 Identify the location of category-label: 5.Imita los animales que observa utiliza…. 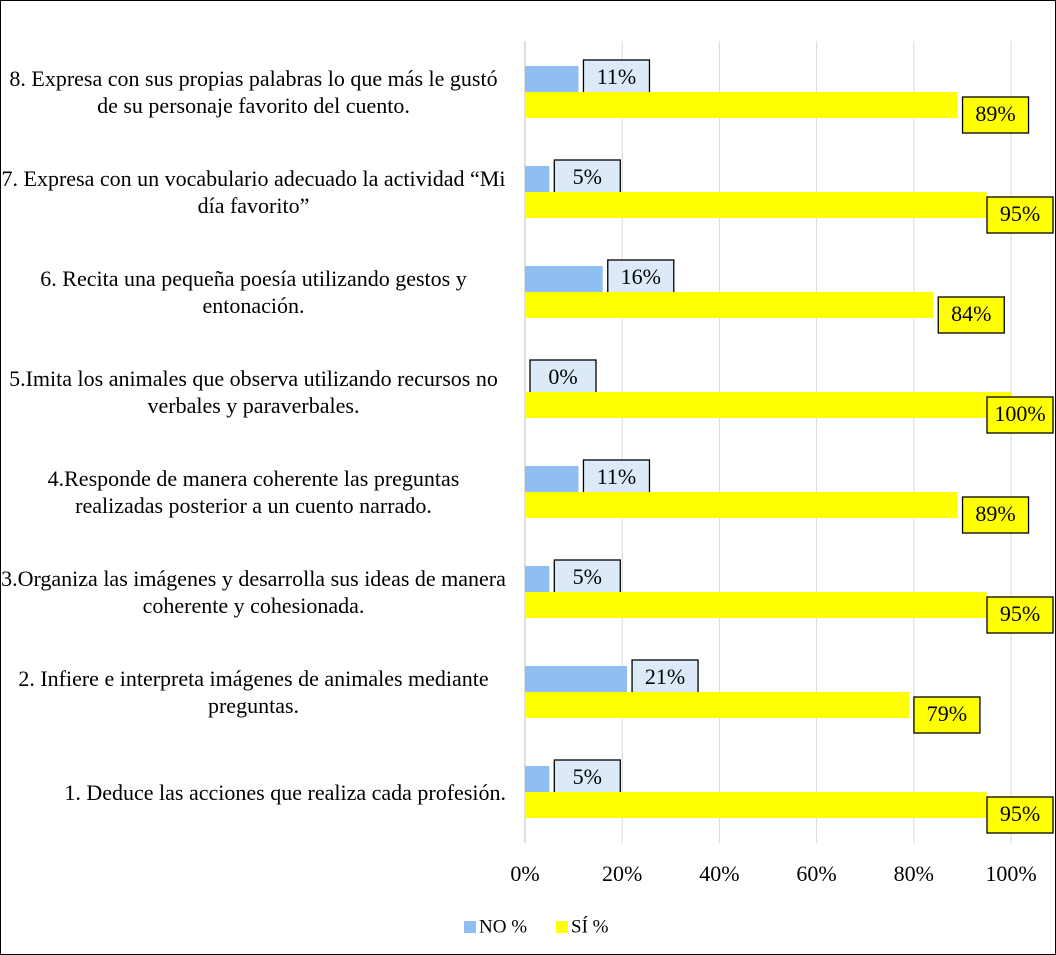
(253, 392).